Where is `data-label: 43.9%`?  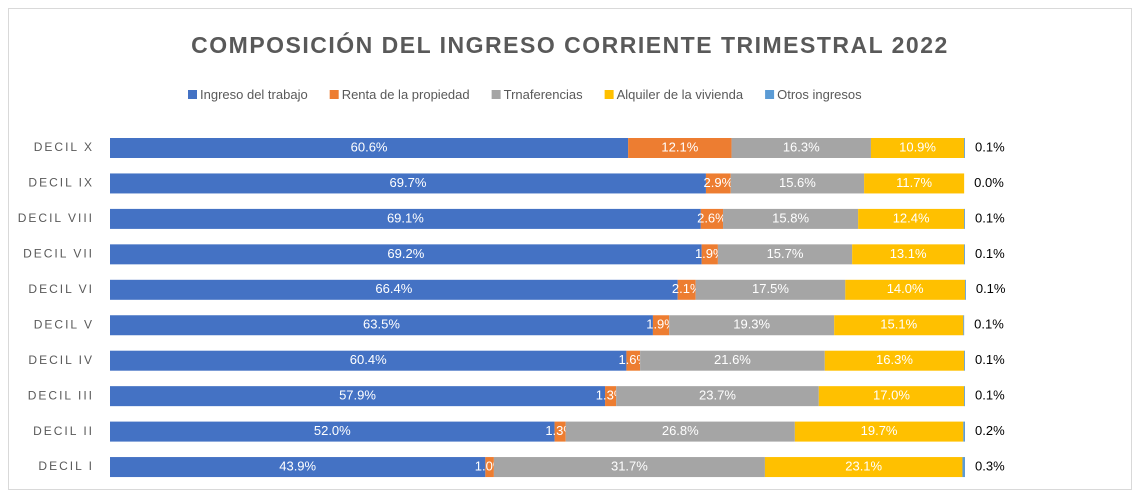 data-label: 43.9% is located at coordinates (297, 465).